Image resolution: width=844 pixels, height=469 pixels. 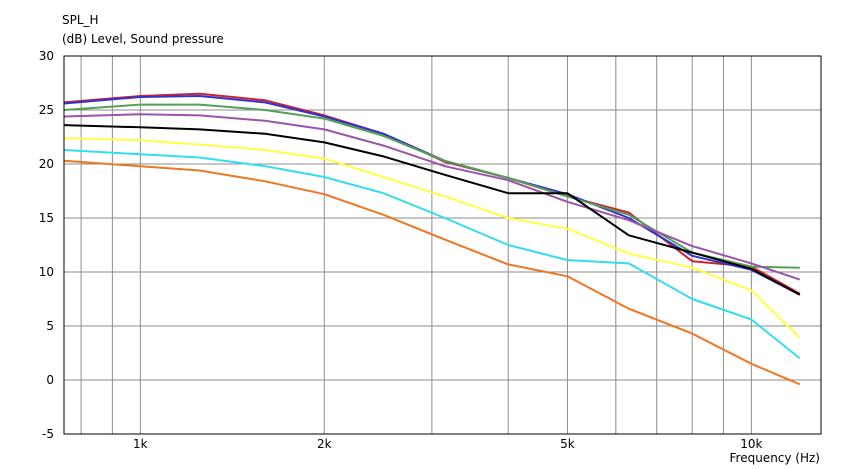 I want to click on y-tick-label: -5, so click(x=48, y=434).